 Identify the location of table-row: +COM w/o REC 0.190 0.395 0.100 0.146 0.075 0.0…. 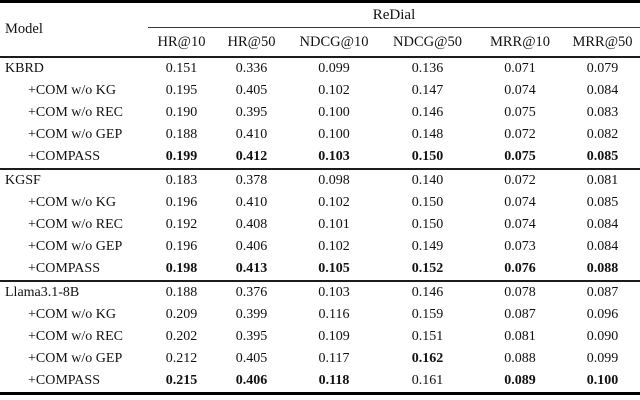
(320, 113).